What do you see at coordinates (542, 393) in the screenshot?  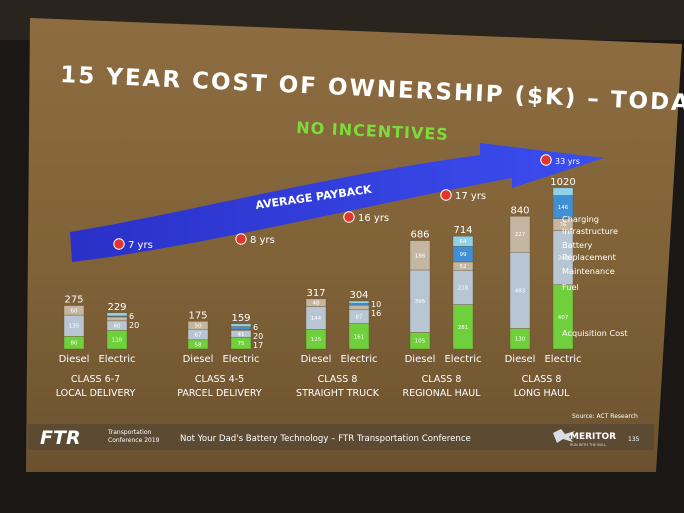 I see `group-label-line2: LONG HAUL` at bounding box center [542, 393].